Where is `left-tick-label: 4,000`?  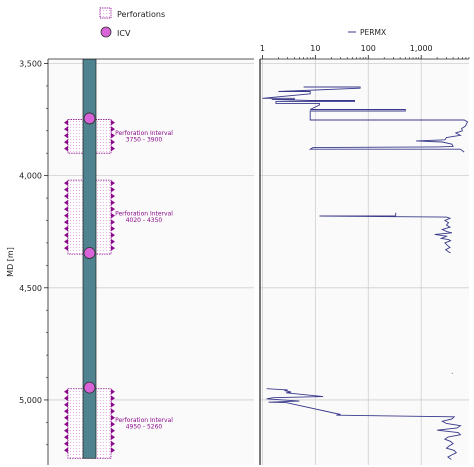 left-tick-label: 4,000 is located at coordinates (30, 176).